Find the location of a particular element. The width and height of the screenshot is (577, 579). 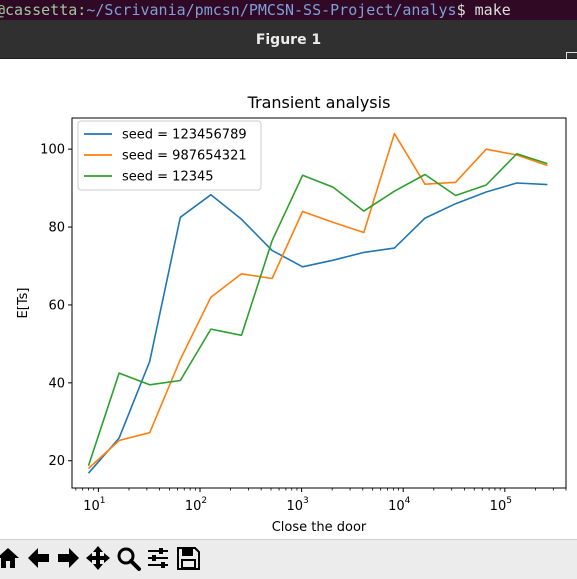

x-tick-exponent: 2 is located at coordinates (204, 501).